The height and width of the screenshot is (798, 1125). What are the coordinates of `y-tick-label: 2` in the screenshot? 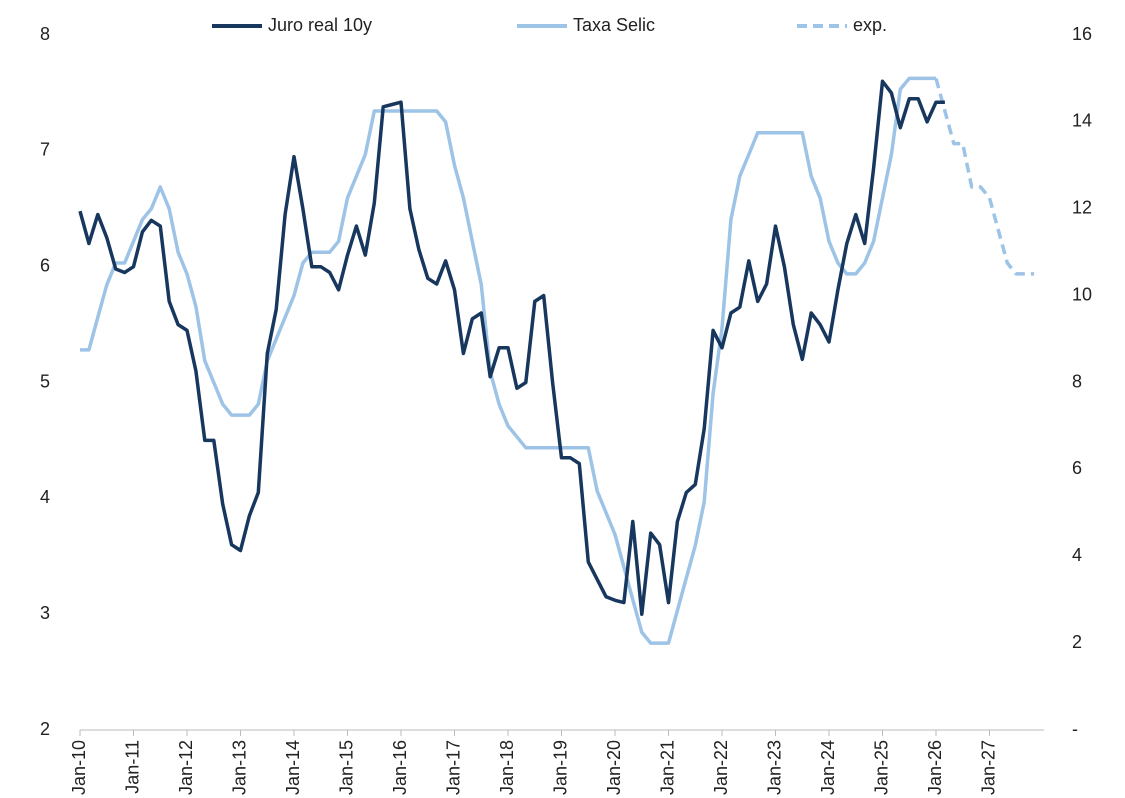 It's located at (45, 729).